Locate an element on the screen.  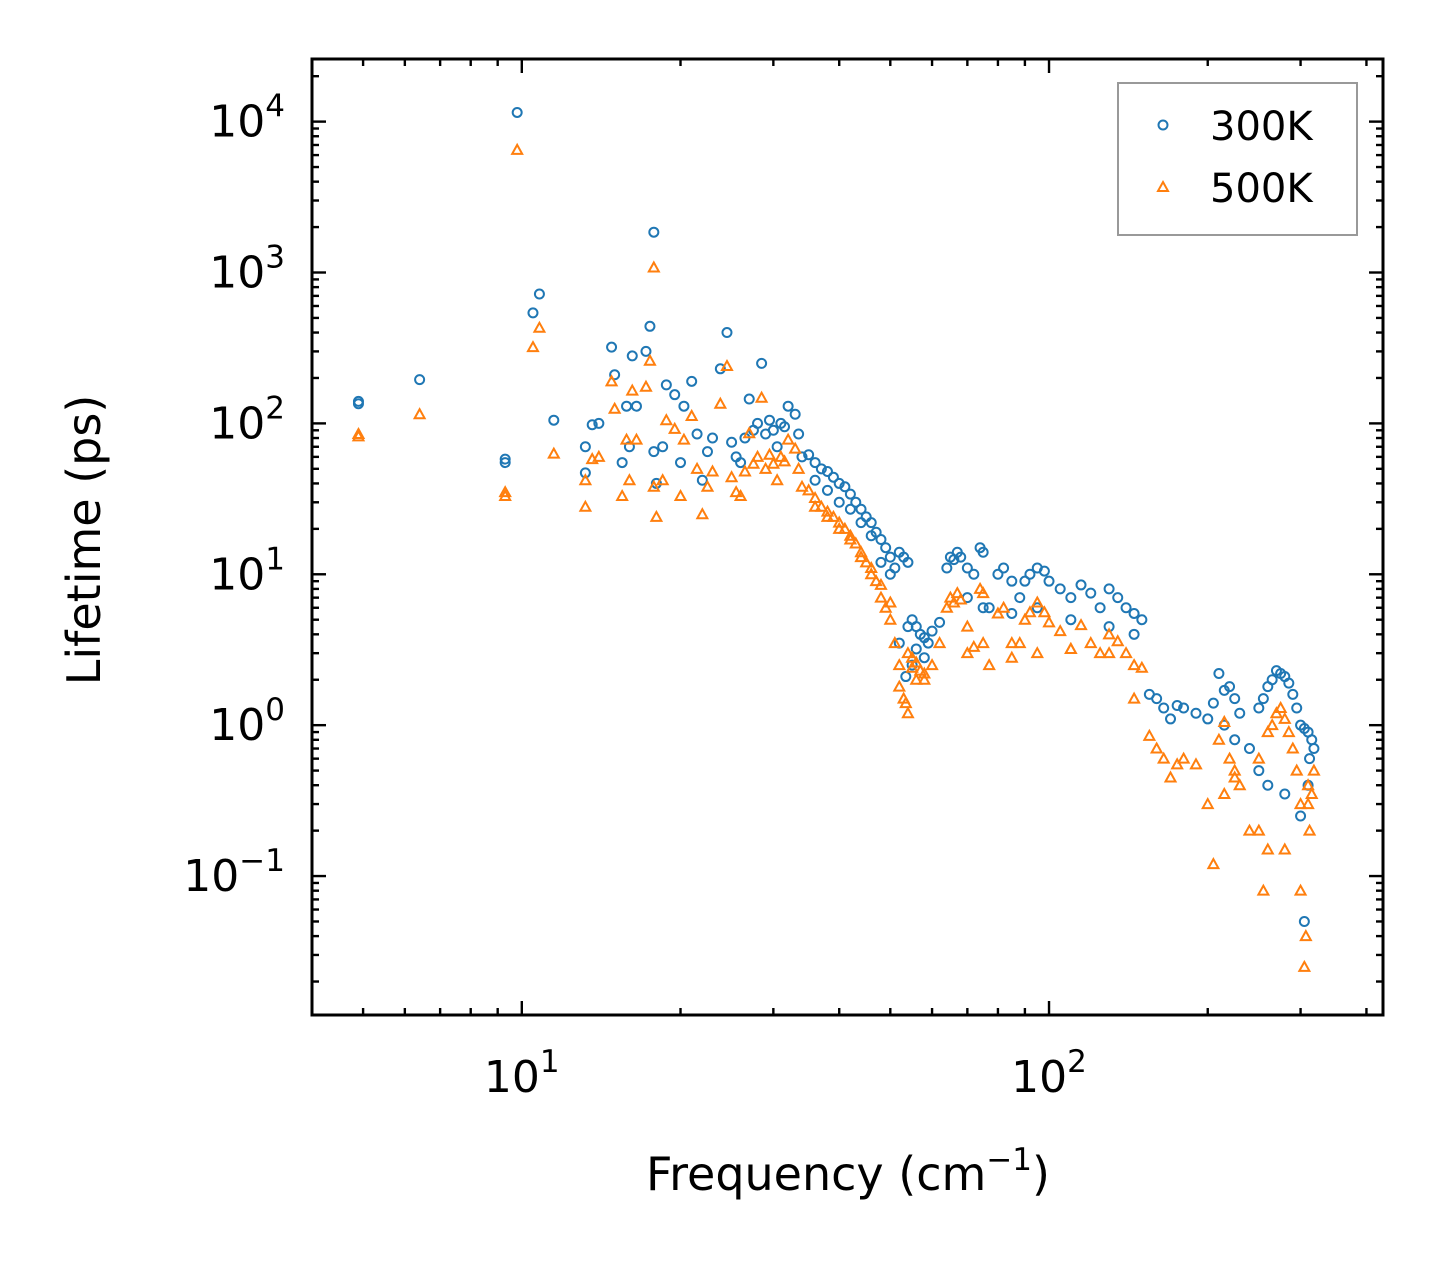
x-tick-label-base: 10 is located at coordinates (1039, 1077).